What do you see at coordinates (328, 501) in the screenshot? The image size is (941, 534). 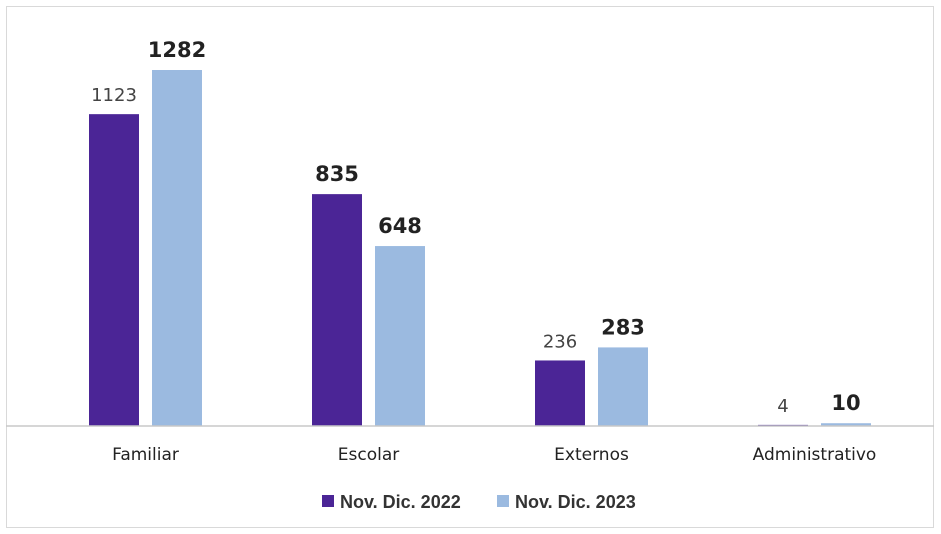 I see `legend-swatch-2022` at bounding box center [328, 501].